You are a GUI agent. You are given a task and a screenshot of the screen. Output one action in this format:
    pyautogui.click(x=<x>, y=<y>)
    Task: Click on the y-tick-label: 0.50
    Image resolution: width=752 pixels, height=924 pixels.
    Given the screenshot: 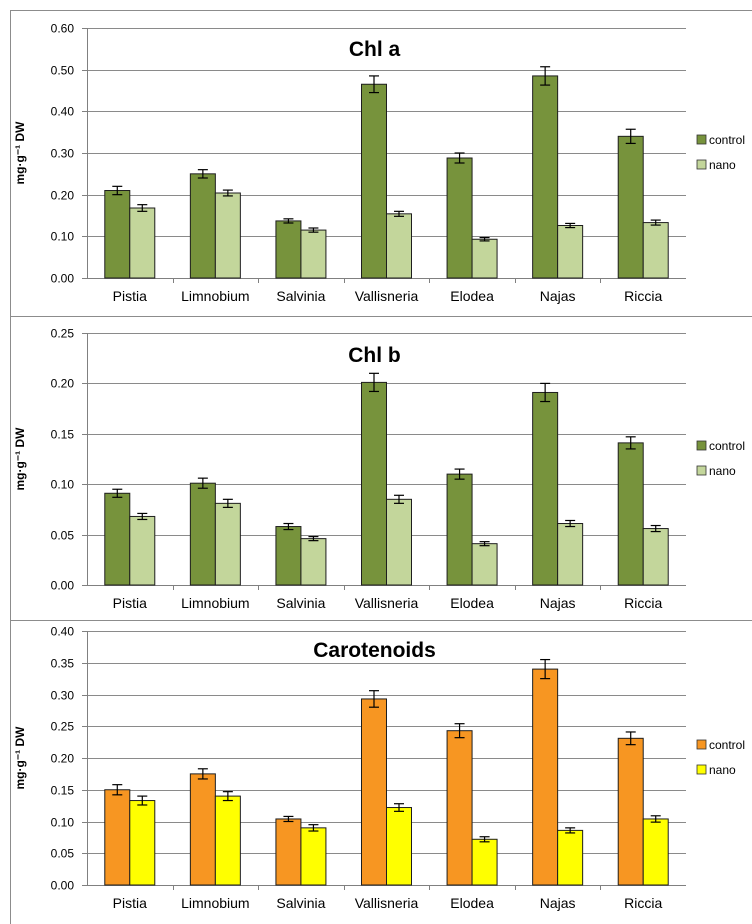 What is the action you would take?
    pyautogui.click(x=63, y=71)
    